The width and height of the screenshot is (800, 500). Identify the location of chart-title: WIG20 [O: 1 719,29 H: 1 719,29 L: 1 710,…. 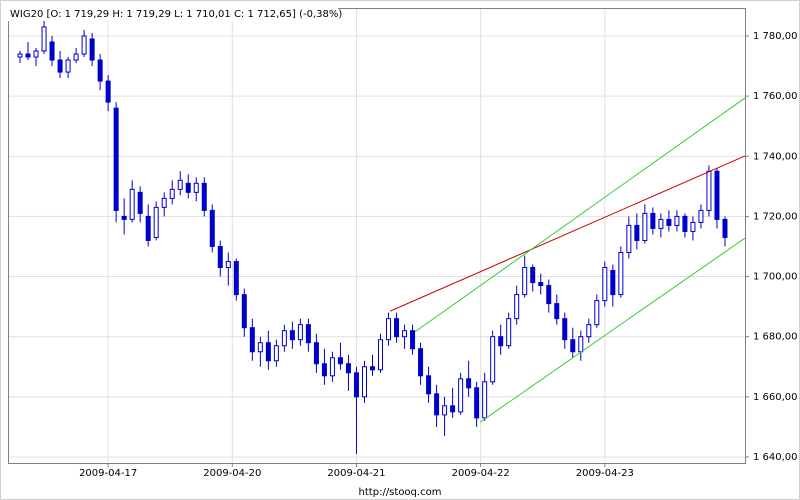
(176, 14).